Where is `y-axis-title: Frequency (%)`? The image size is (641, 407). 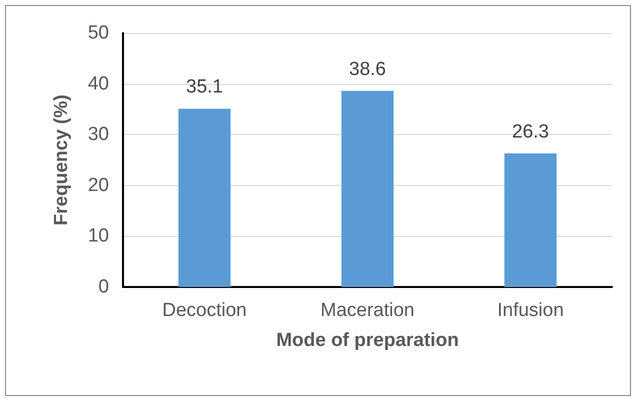 y-axis-title: Frequency (%) is located at coordinates (61, 160).